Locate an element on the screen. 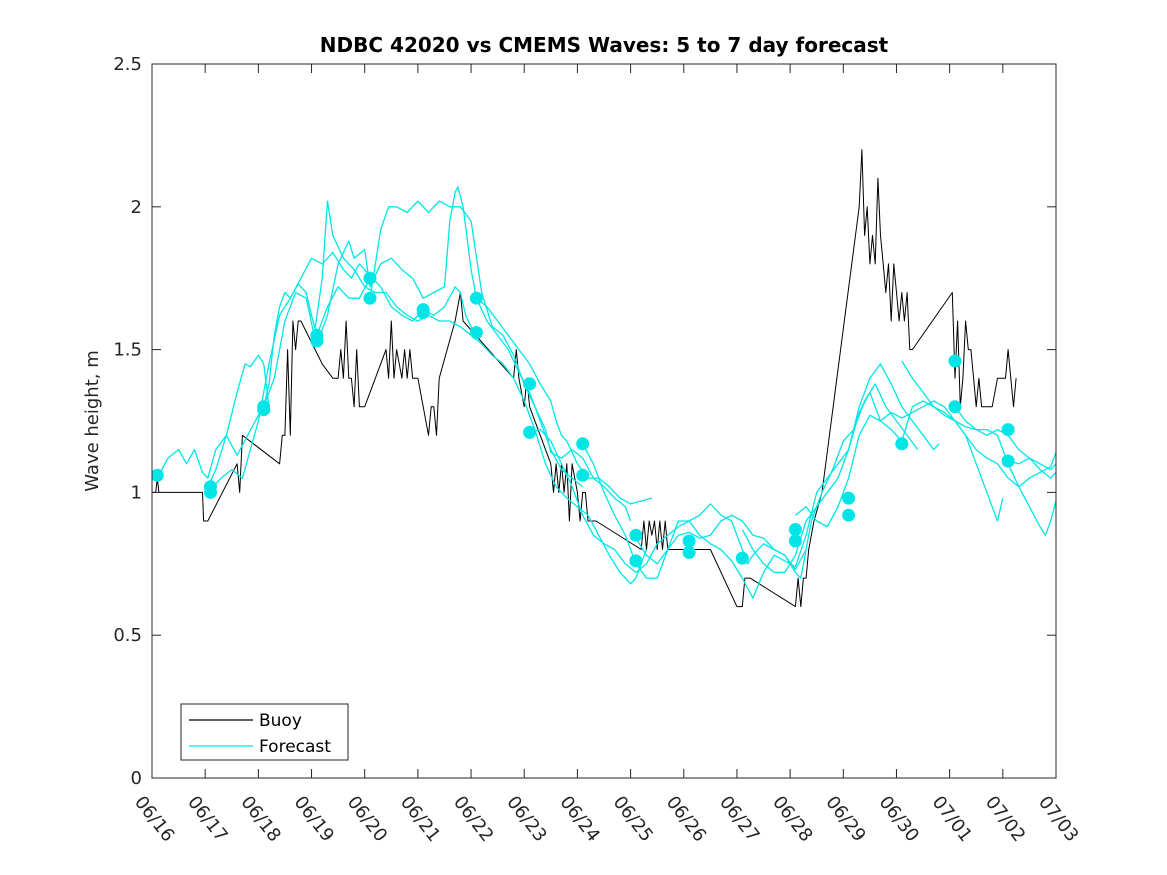 The width and height of the screenshot is (1167, 875). y-tick-label: 1.5 is located at coordinates (127, 350).